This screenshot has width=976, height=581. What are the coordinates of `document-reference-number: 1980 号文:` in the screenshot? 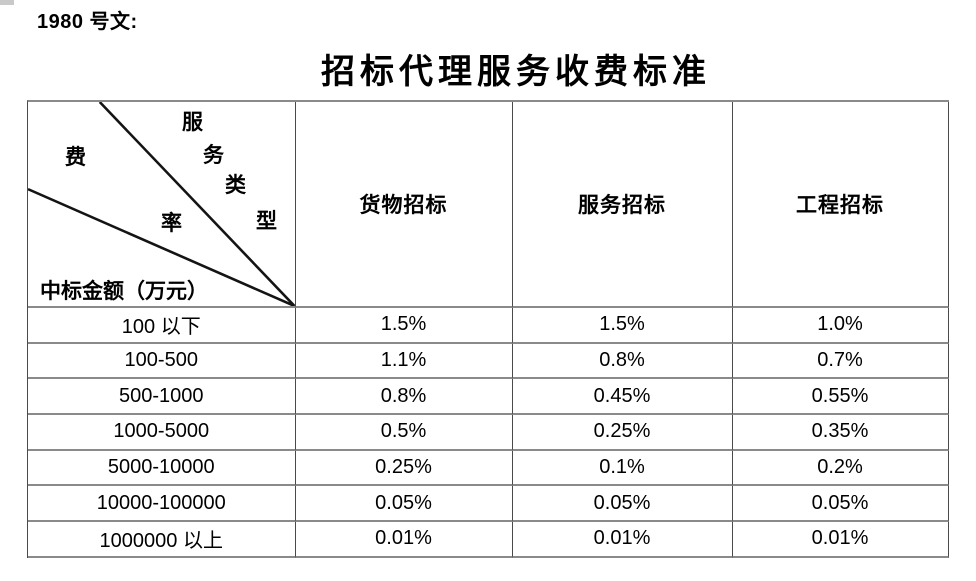 It's located at (87, 22).